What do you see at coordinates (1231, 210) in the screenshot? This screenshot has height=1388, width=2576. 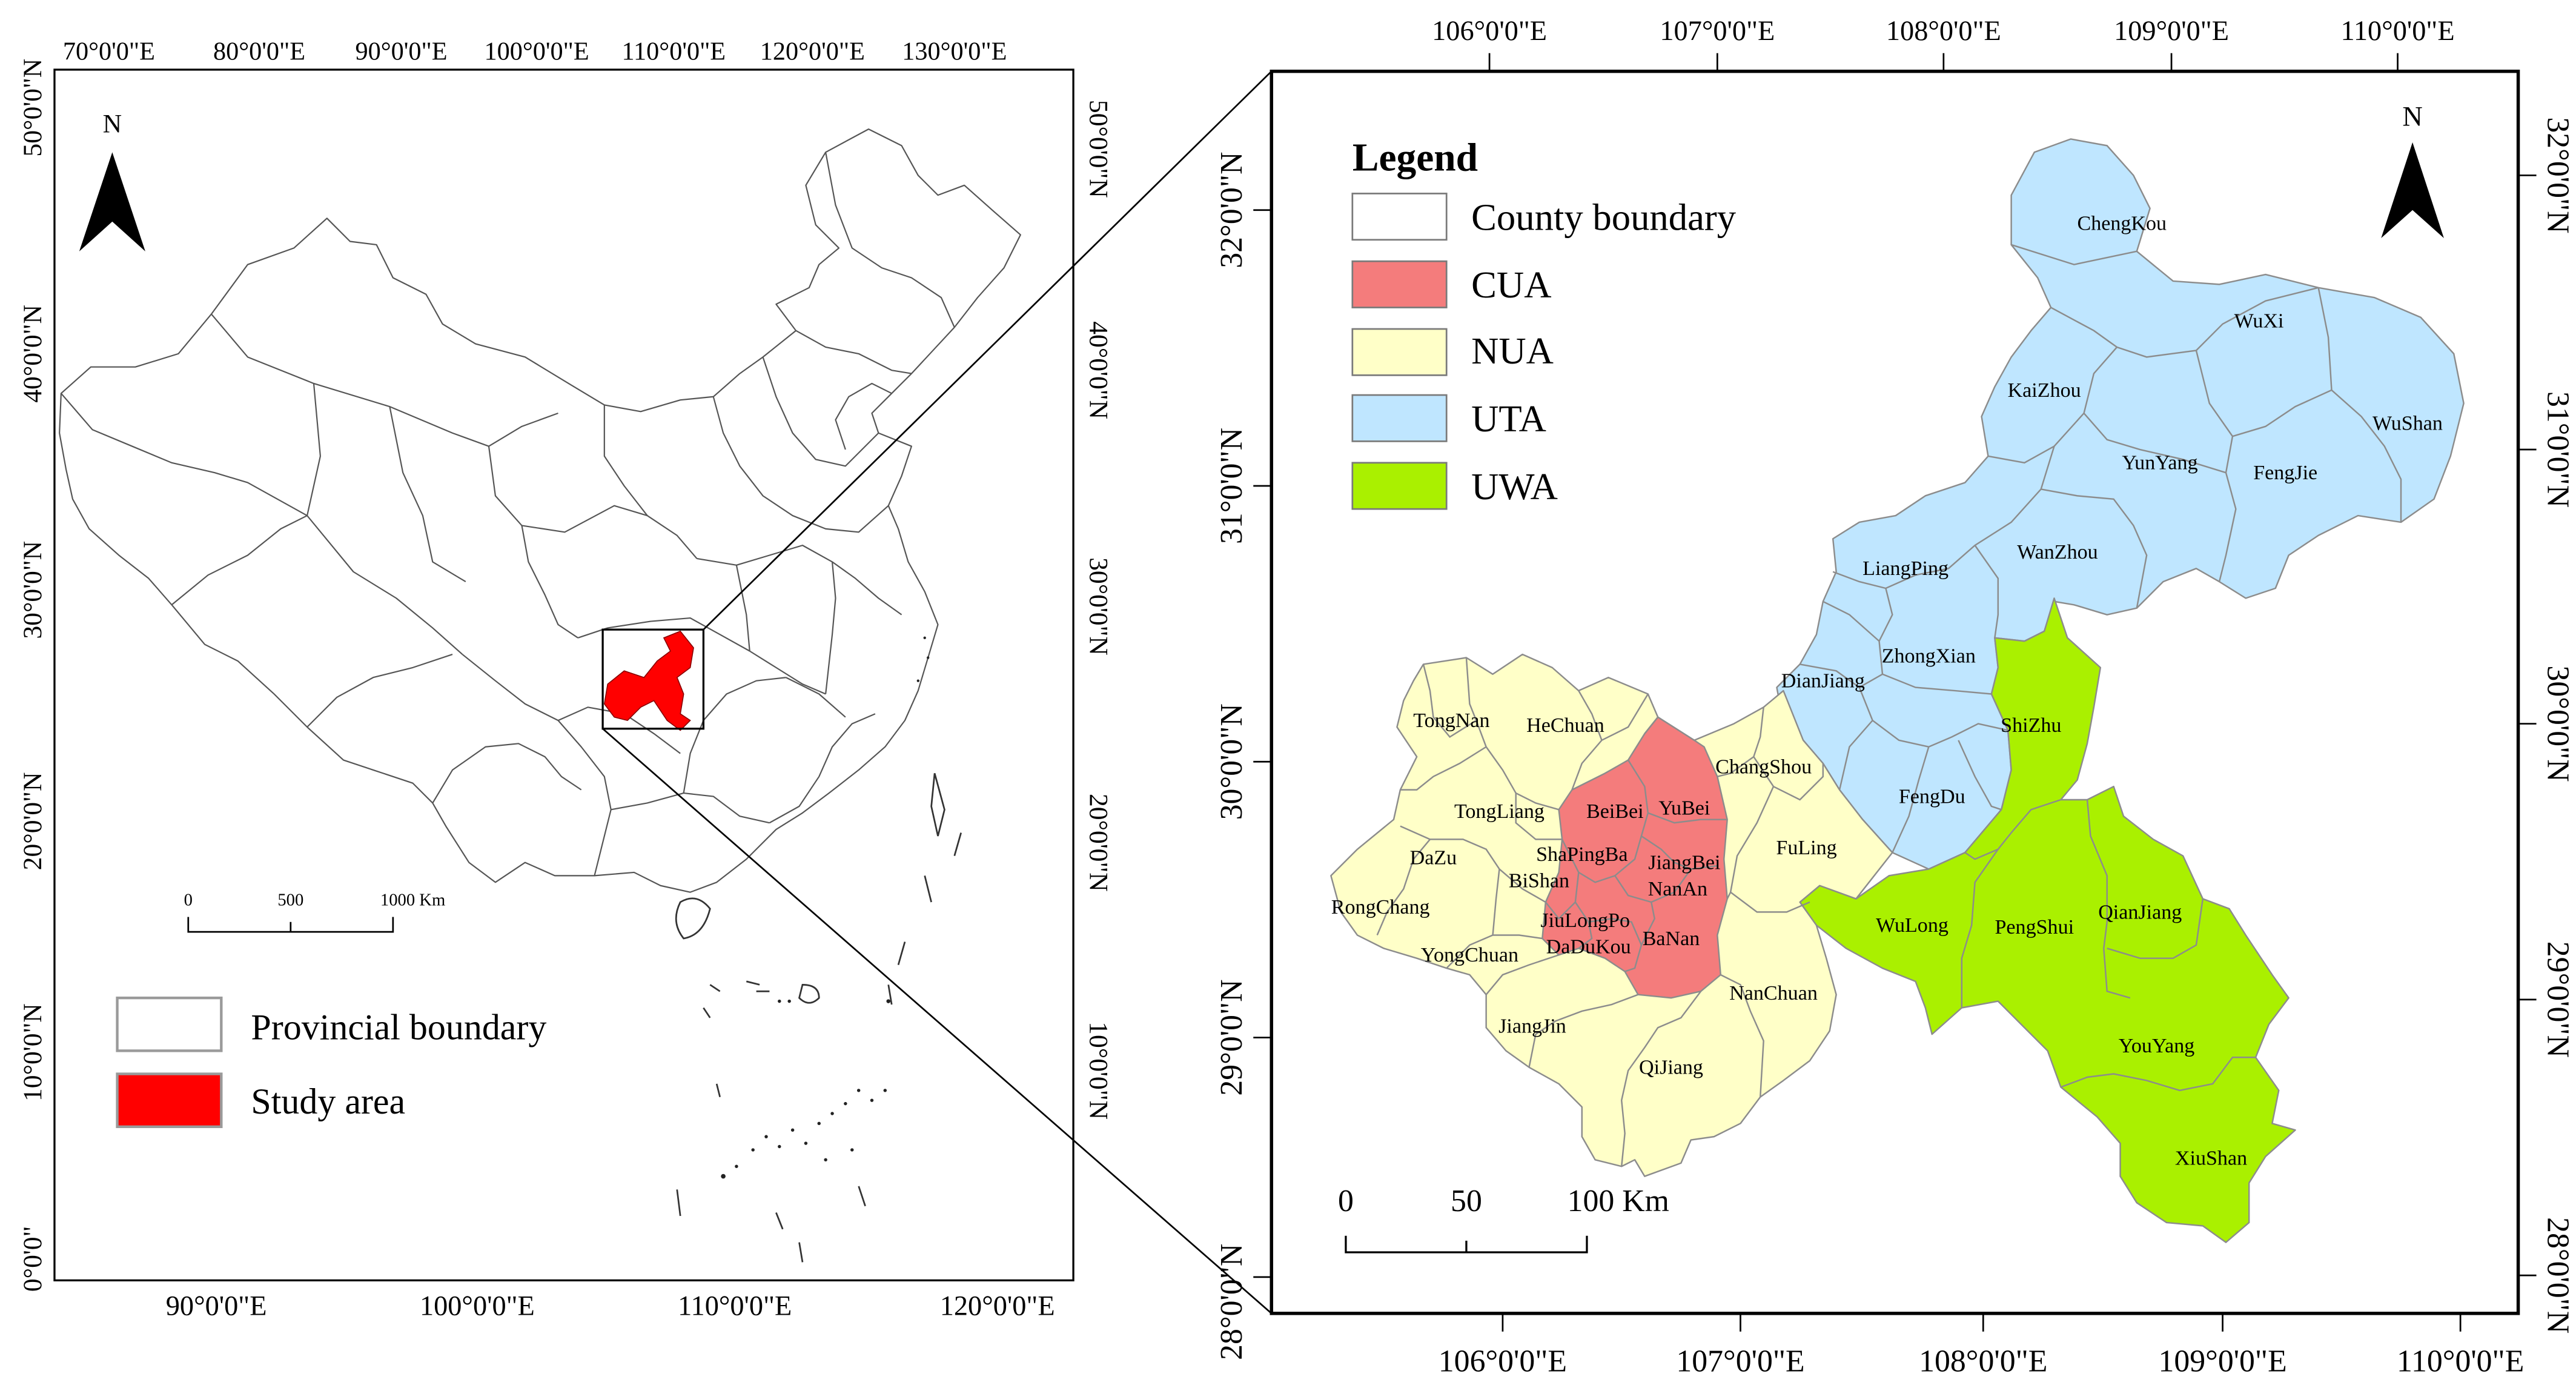 I see `right-left-tick: 32°0'0"N` at bounding box center [1231, 210].